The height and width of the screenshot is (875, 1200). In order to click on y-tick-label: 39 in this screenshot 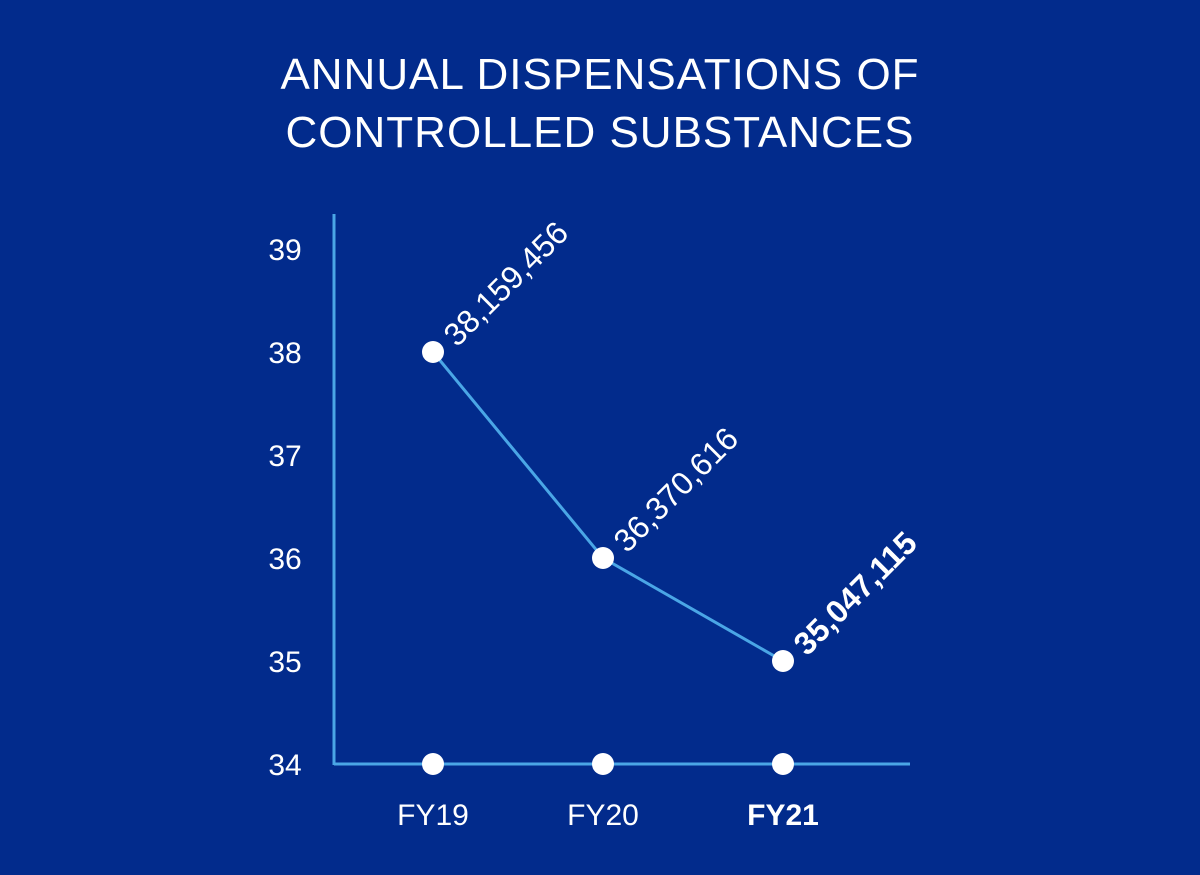, I will do `click(284, 250)`.